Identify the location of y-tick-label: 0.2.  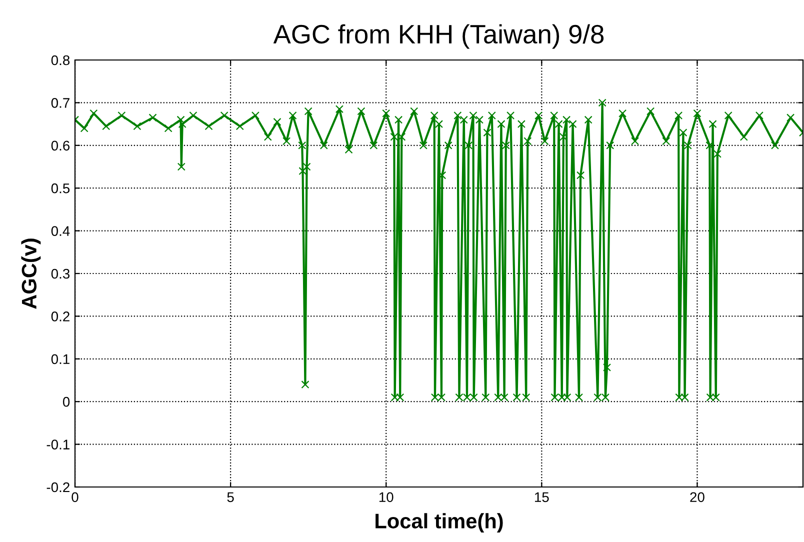
(60, 317).